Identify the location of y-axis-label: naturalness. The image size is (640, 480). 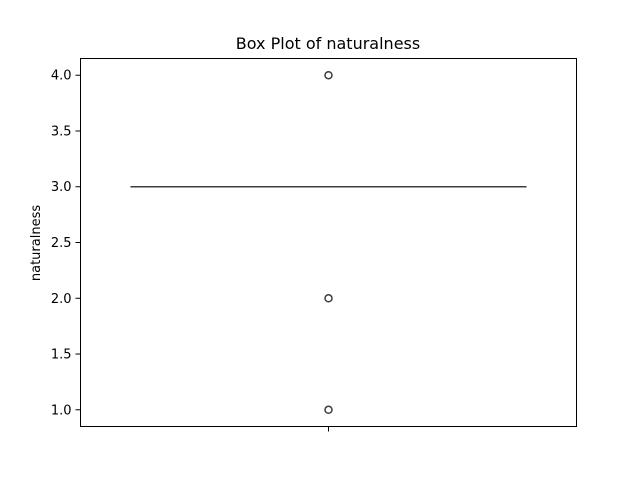
(36, 243).